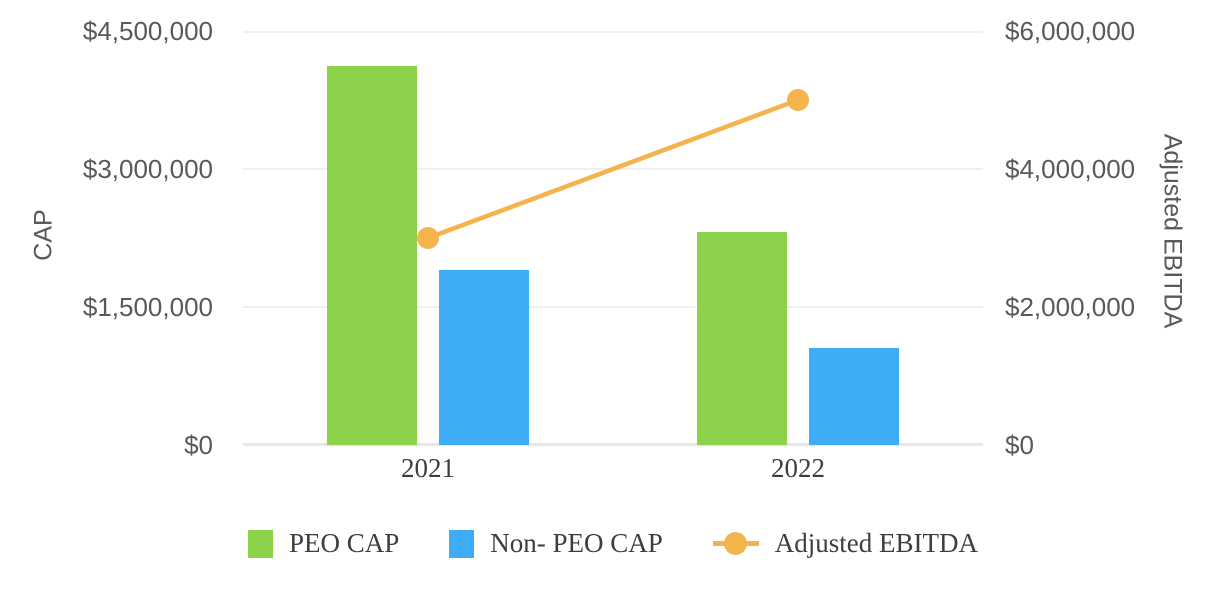 The width and height of the screenshot is (1226, 600). What do you see at coordinates (1019, 445) in the screenshot?
I see `right-tick-label: $0` at bounding box center [1019, 445].